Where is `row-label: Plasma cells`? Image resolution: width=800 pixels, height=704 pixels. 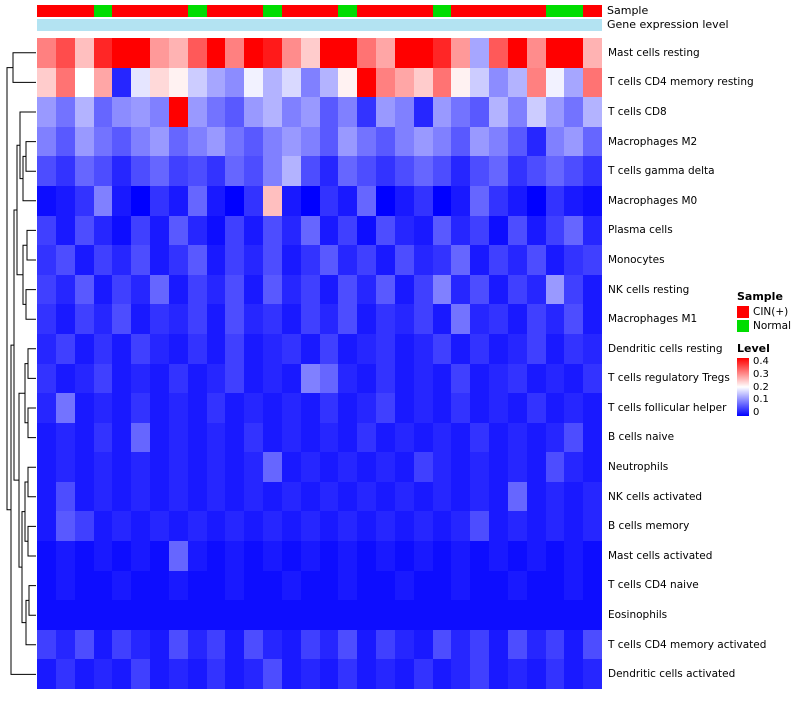
row-label: Plasma cells is located at coordinates (640, 230).